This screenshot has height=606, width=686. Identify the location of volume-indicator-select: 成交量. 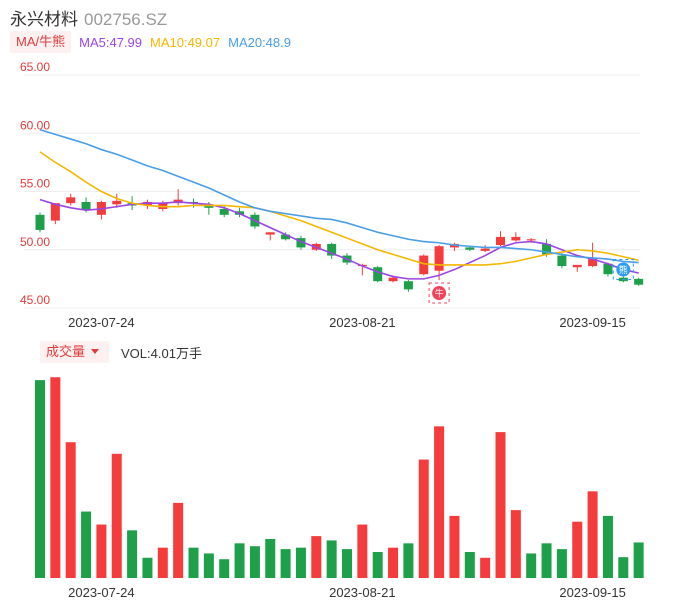
(75, 352).